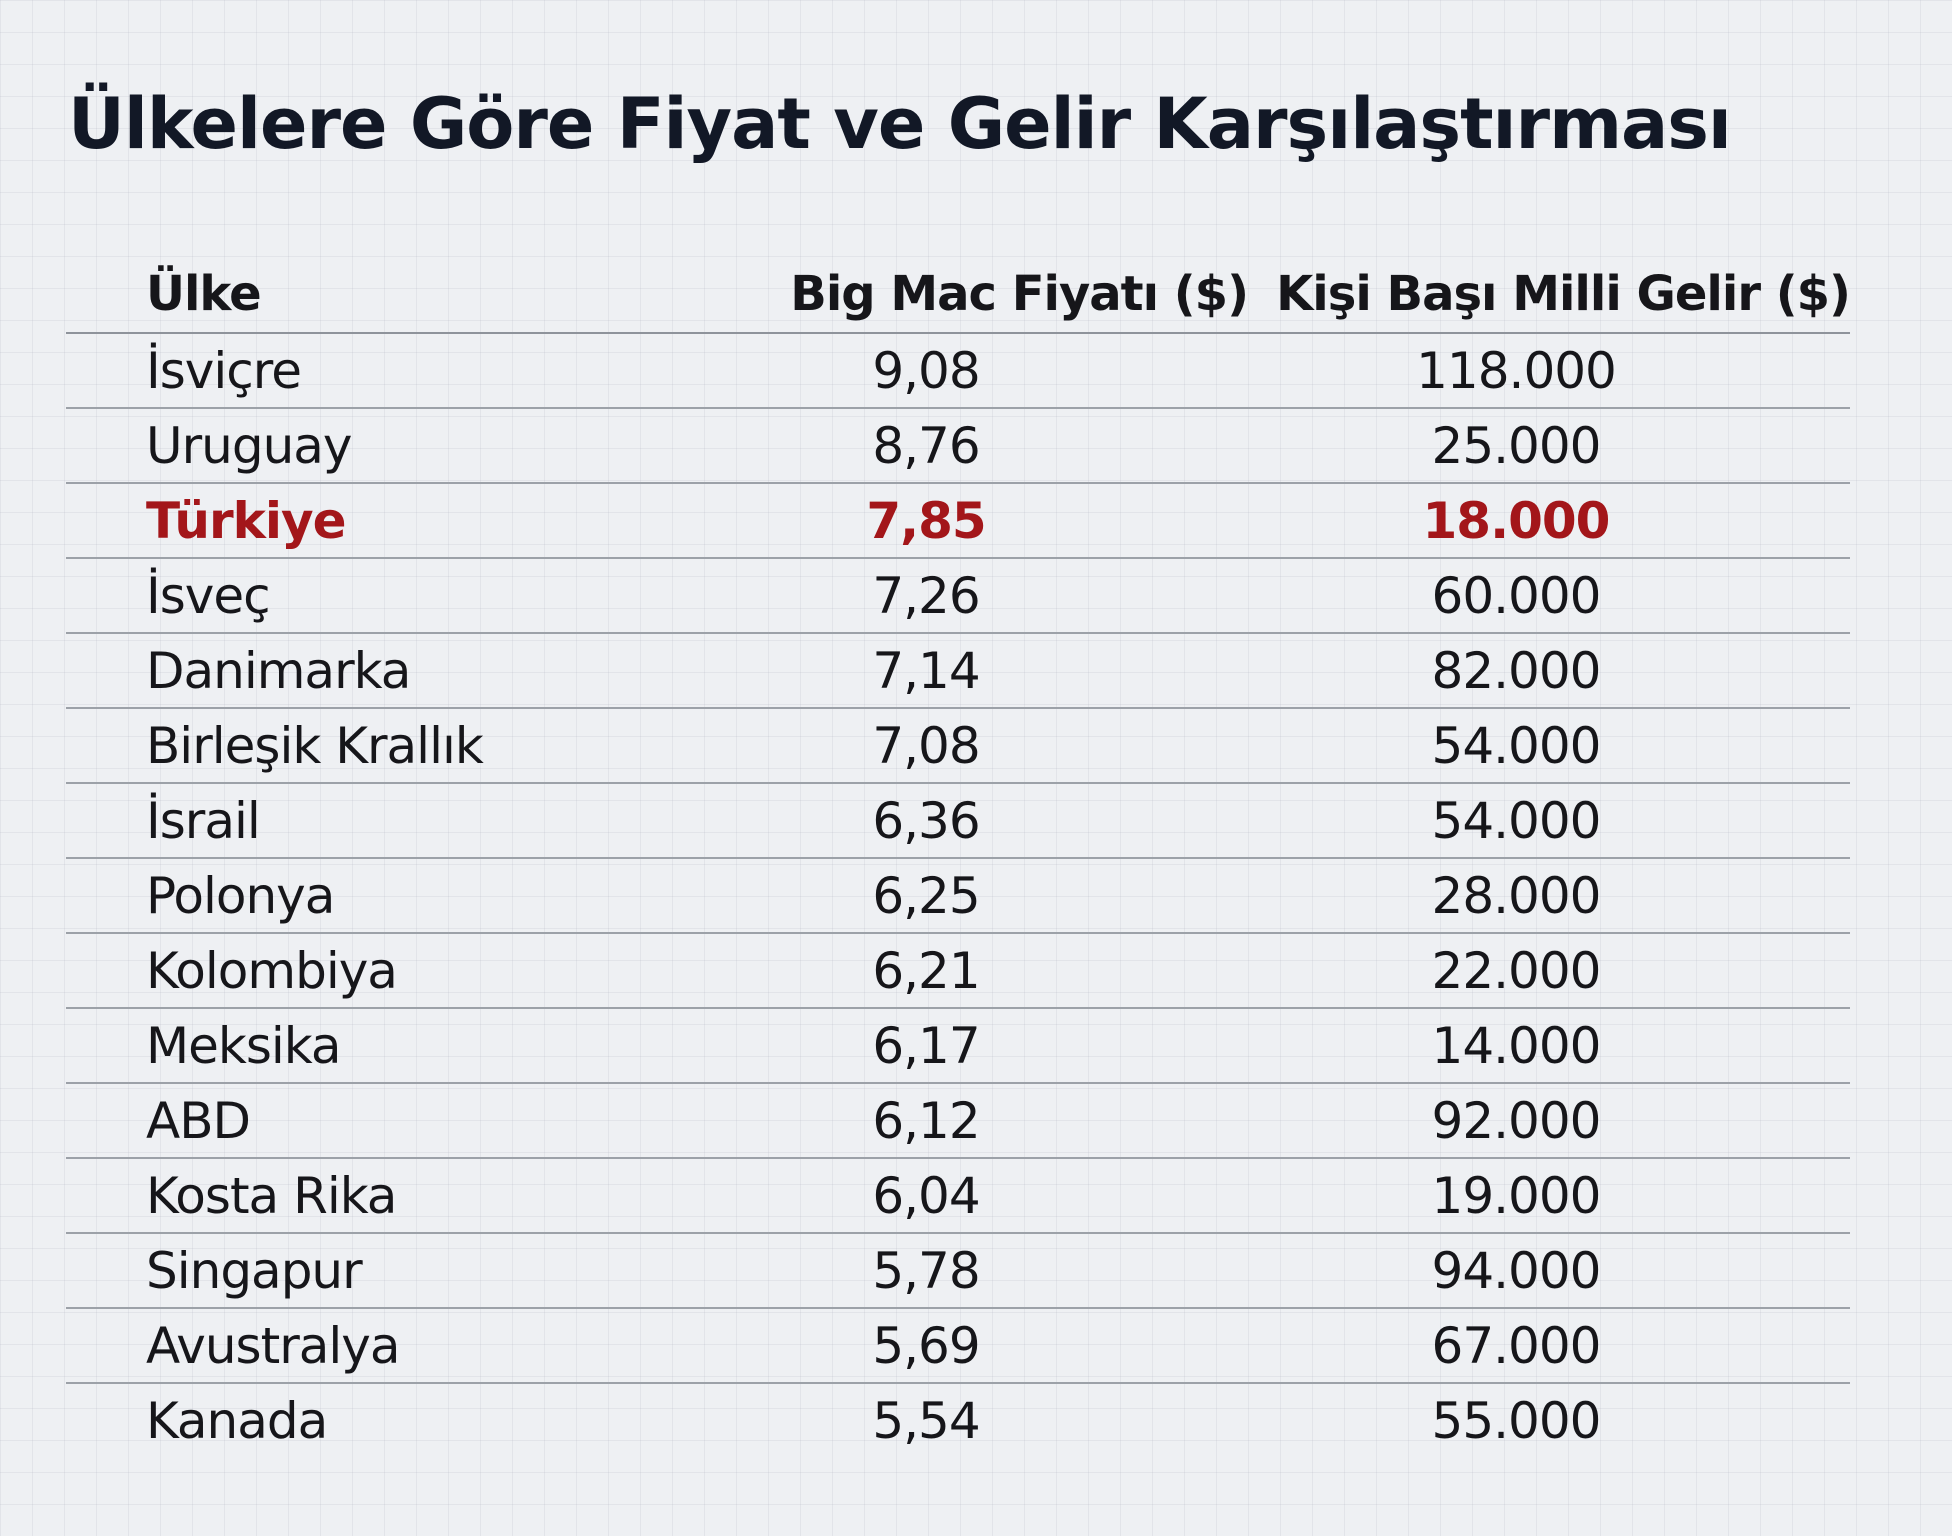 This screenshot has width=1952, height=1536. What do you see at coordinates (198, 1121) in the screenshot?
I see `country-cell: ABD` at bounding box center [198, 1121].